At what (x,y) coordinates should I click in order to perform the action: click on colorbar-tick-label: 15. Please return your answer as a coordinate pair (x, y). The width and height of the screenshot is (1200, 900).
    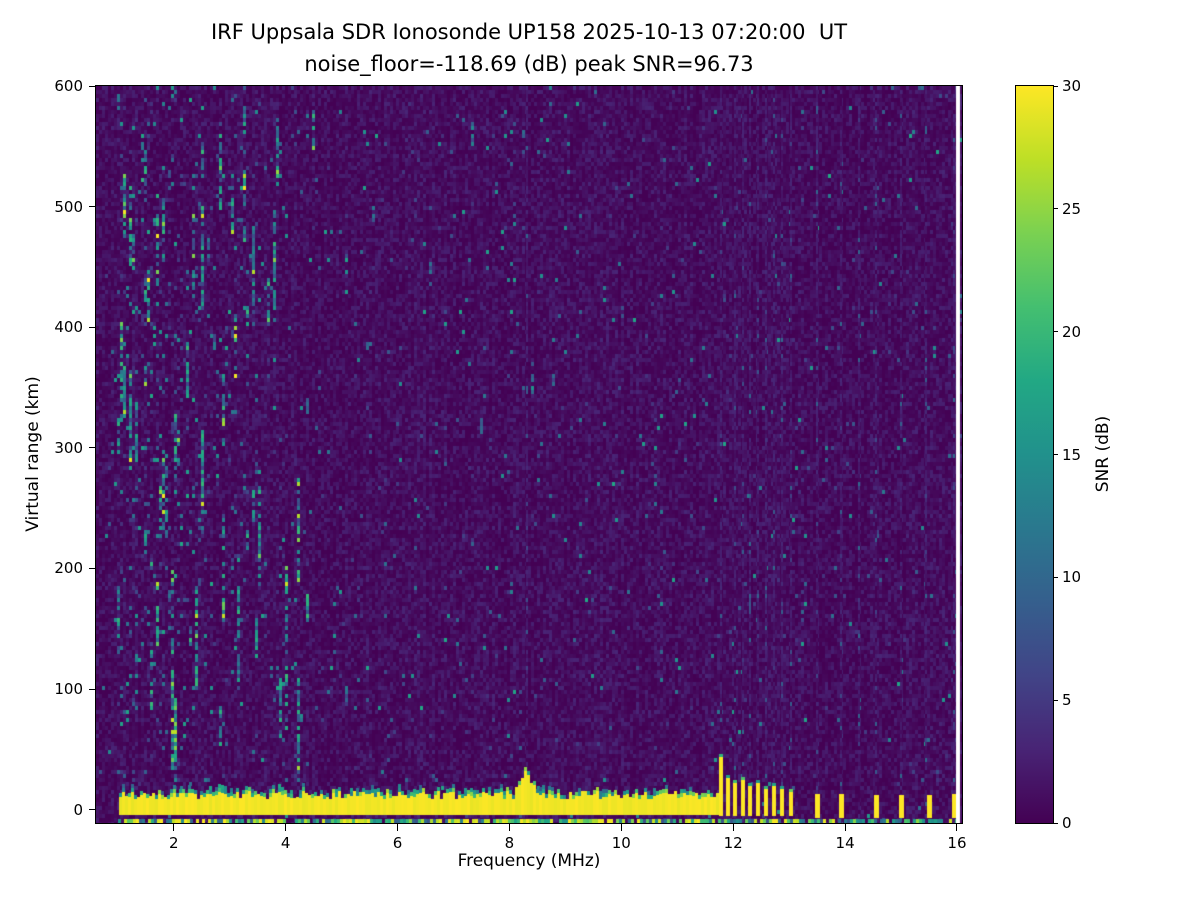
    Looking at the image, I should click on (1072, 454).